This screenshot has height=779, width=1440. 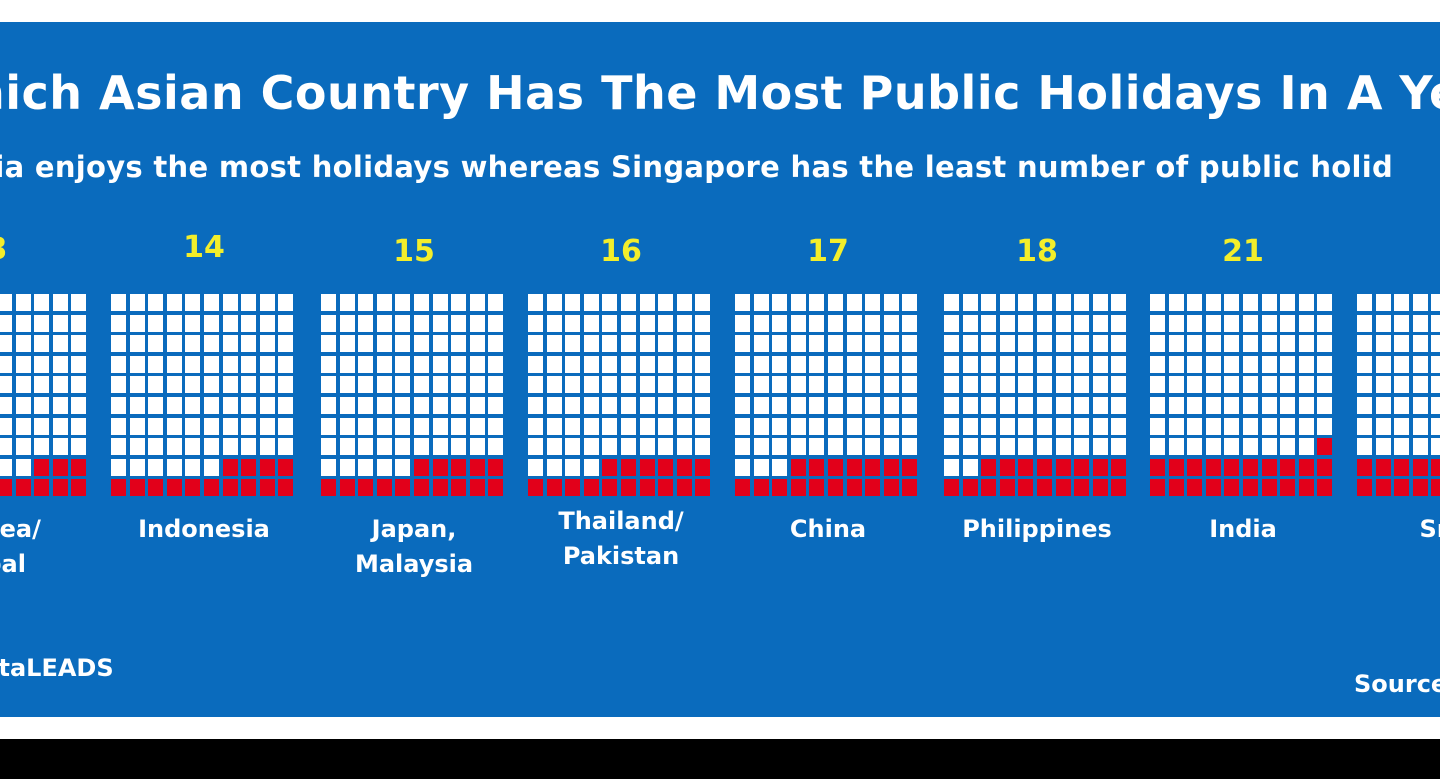 What do you see at coordinates (1397, 684) in the screenshot?
I see `source-label: Source` at bounding box center [1397, 684].